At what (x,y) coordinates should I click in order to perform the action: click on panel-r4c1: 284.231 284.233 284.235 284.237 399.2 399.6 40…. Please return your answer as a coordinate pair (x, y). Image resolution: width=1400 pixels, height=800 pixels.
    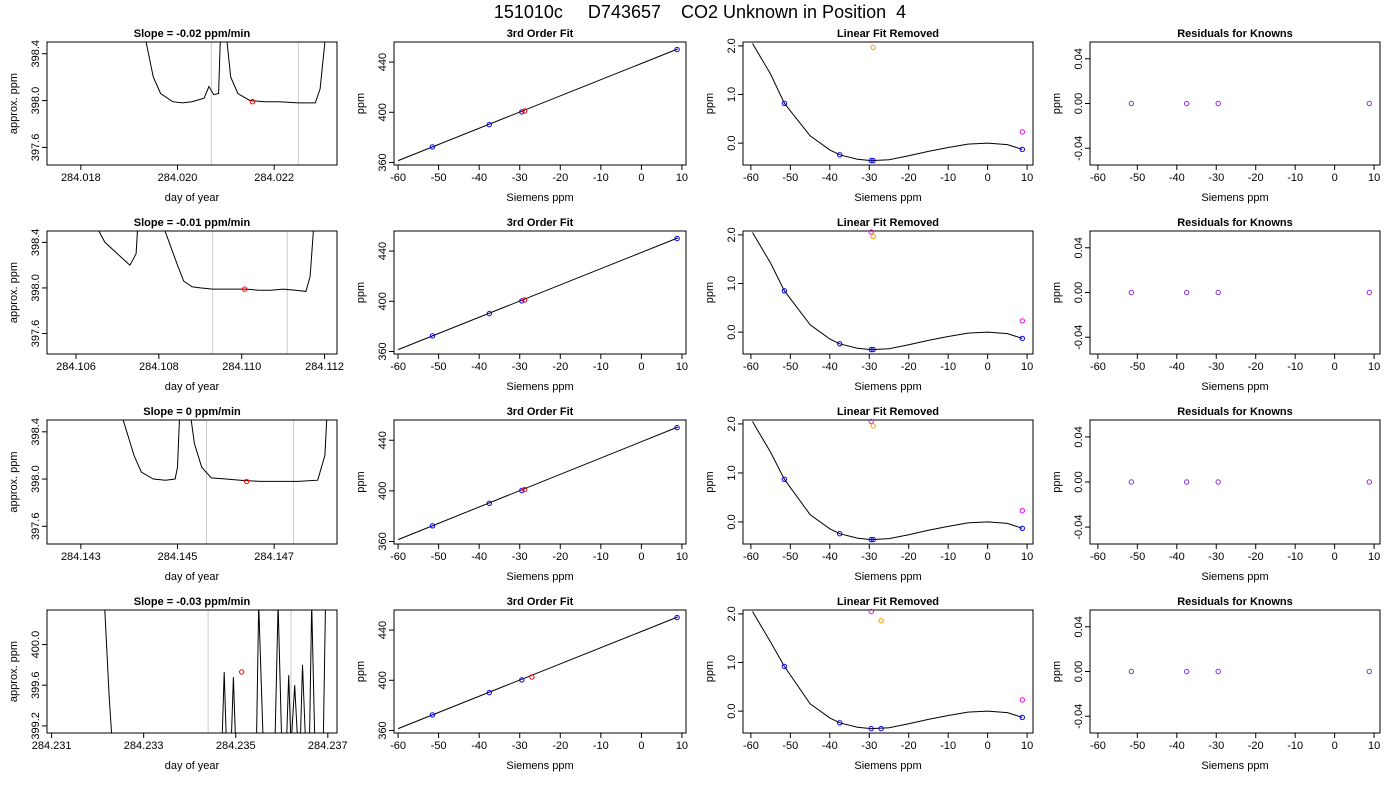
    Looking at the image, I should click on (178, 684).